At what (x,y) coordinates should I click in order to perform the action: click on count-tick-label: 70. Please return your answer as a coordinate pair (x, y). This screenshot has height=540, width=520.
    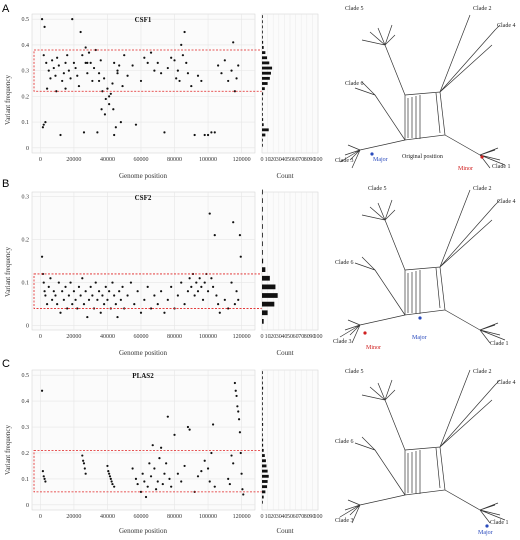
    Looking at the image, I should click on (301, 160).